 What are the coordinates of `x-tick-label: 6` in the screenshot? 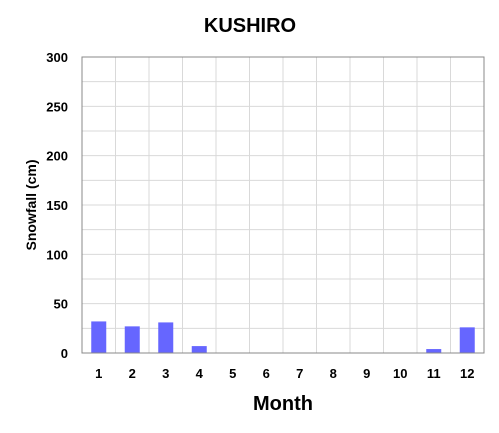 It's located at (266, 373).